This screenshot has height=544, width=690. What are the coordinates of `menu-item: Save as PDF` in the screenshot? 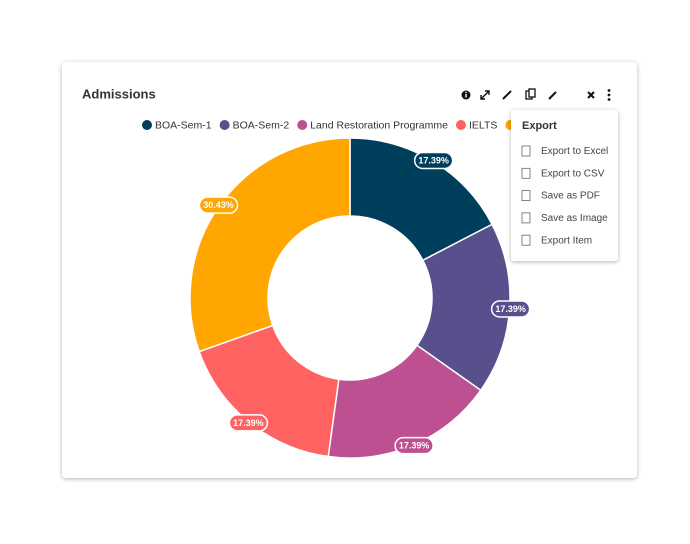 It's located at (570, 196).